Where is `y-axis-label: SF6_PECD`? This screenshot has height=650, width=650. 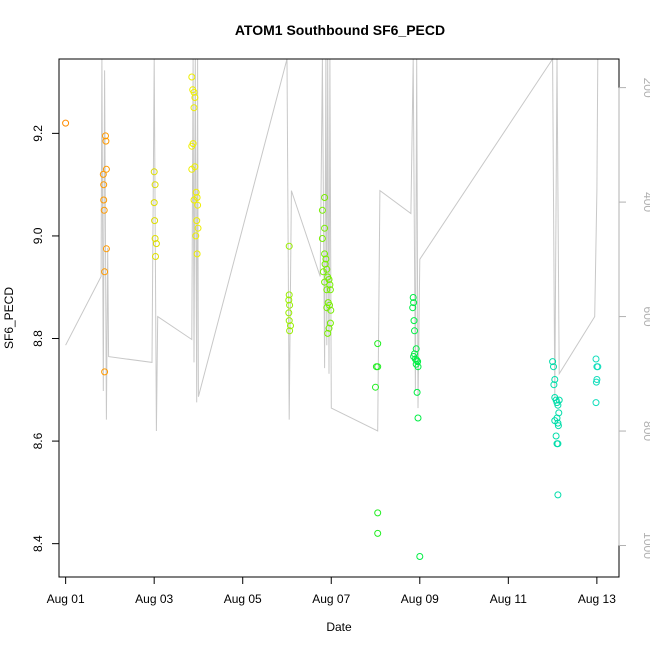
y-axis-label: SF6_PECD is located at coordinates (9, 318).